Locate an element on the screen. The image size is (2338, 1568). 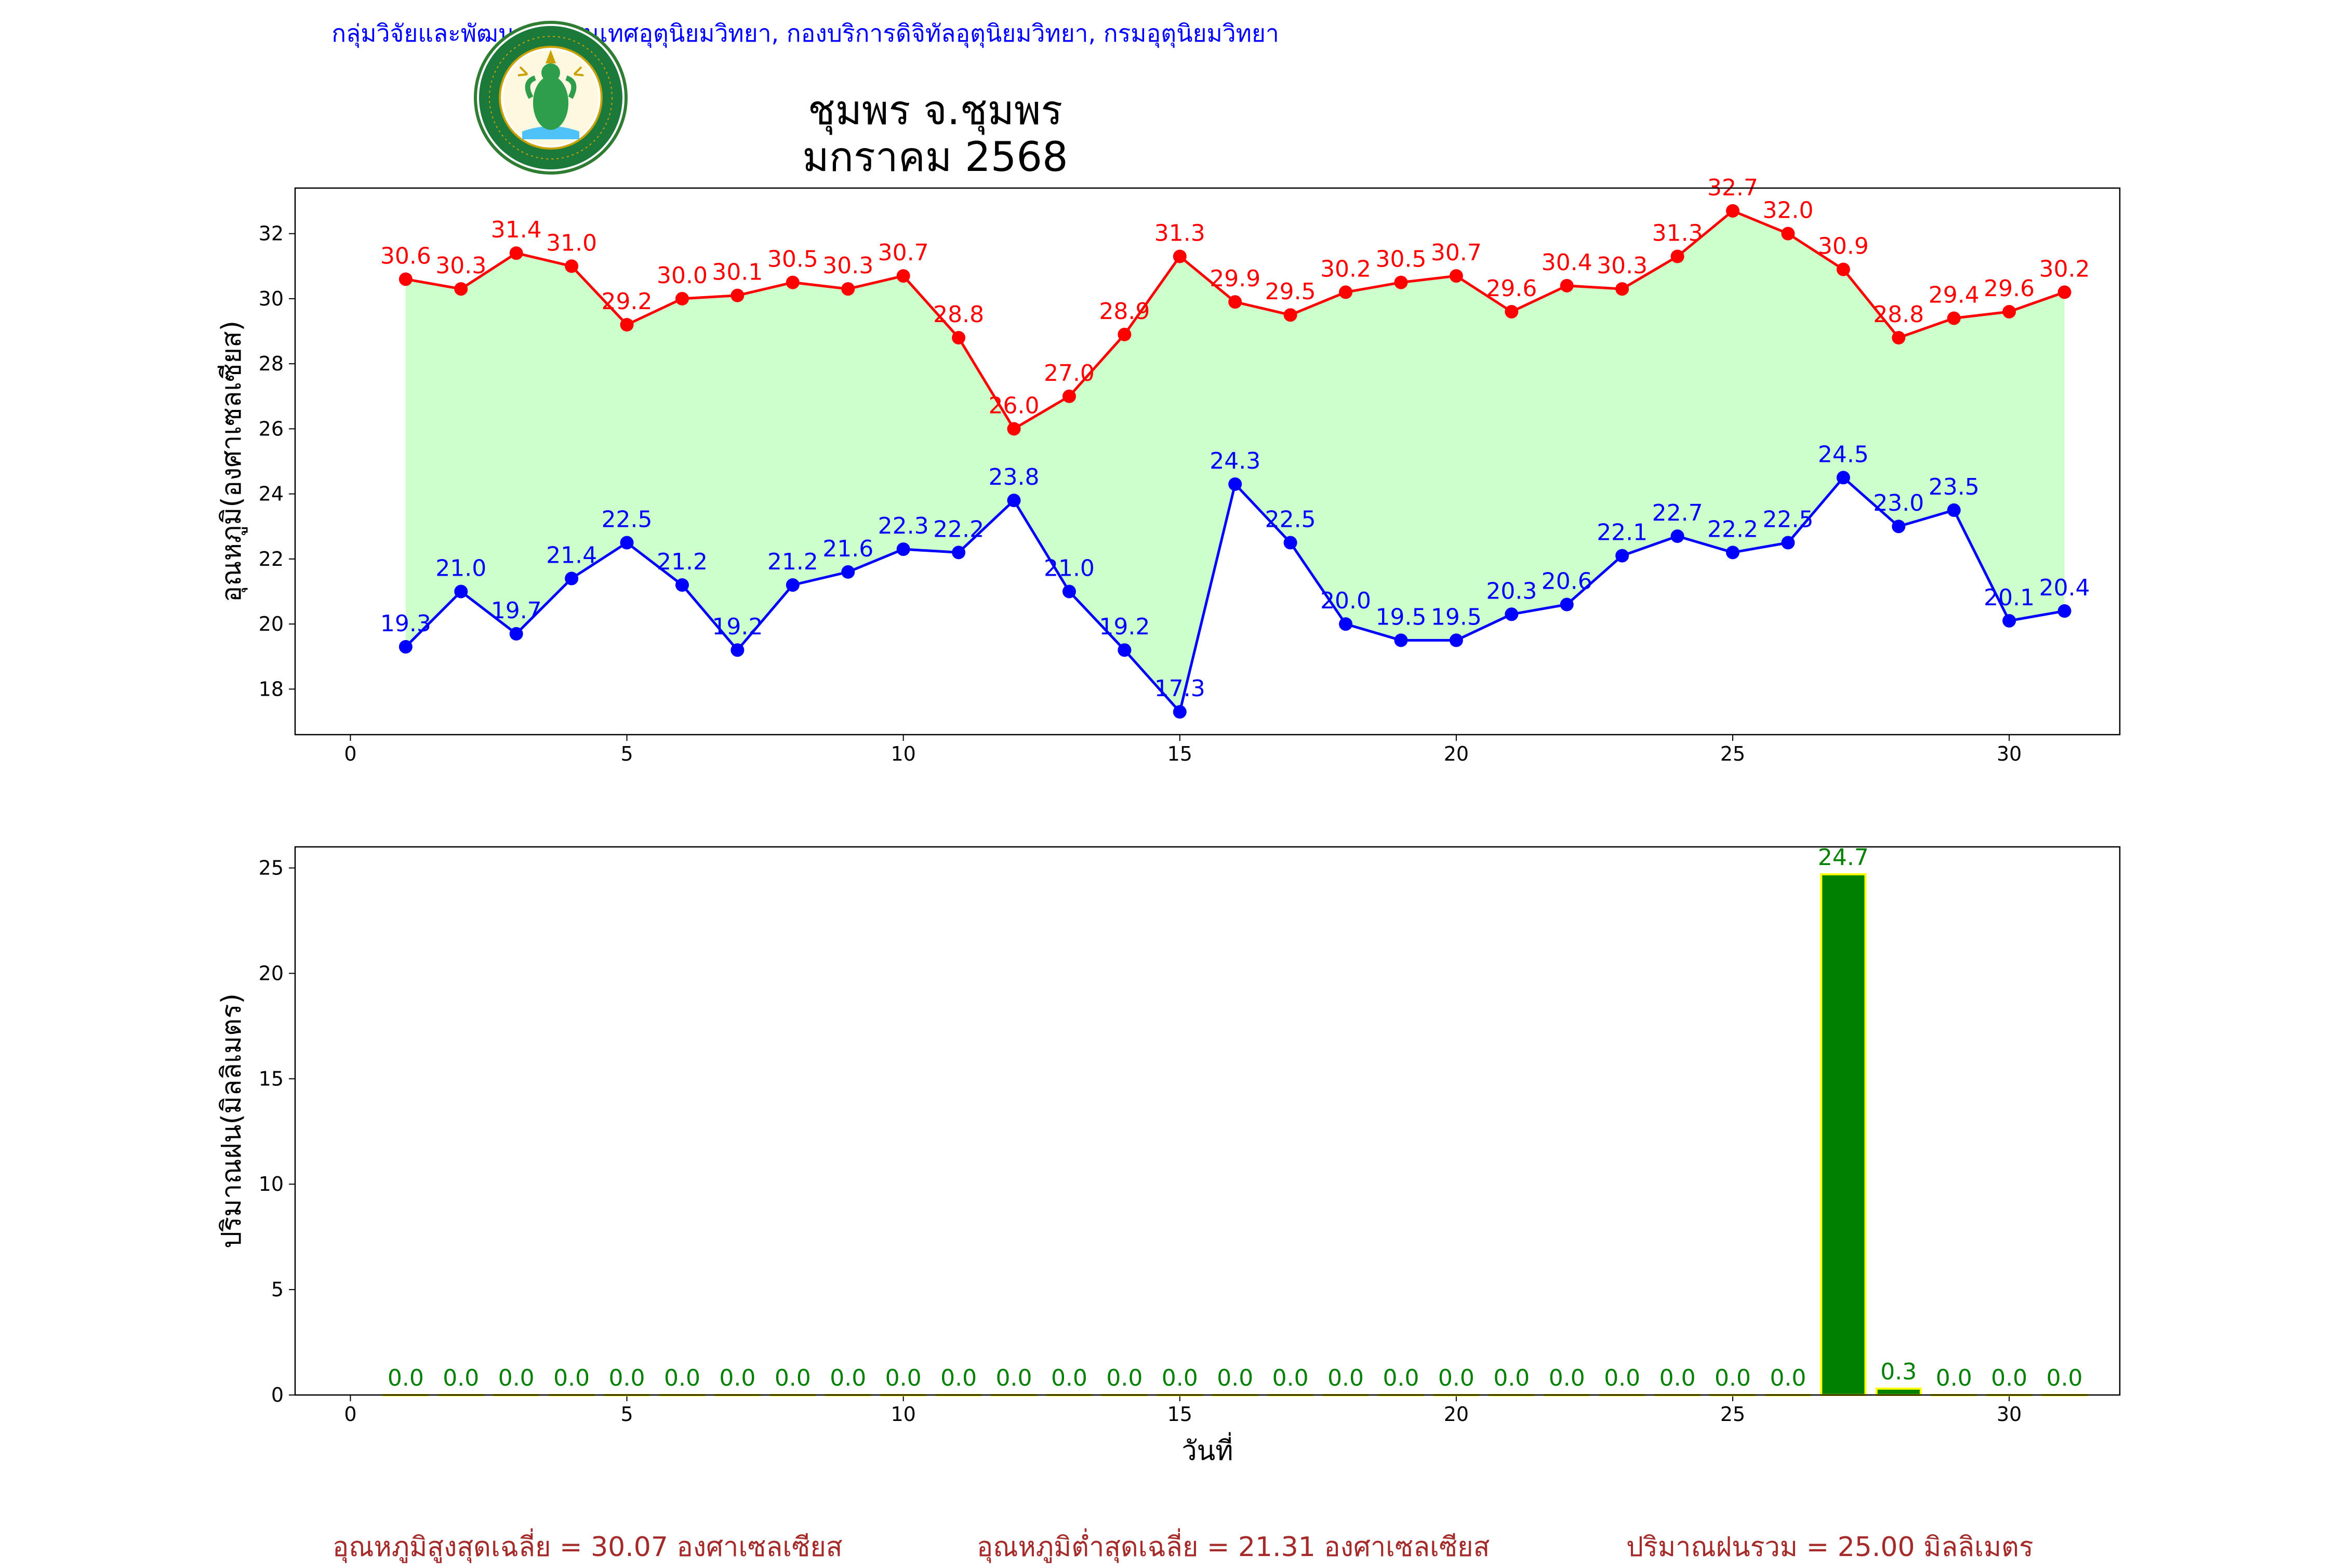
max-temp-label: 30.6 is located at coordinates (405, 256).